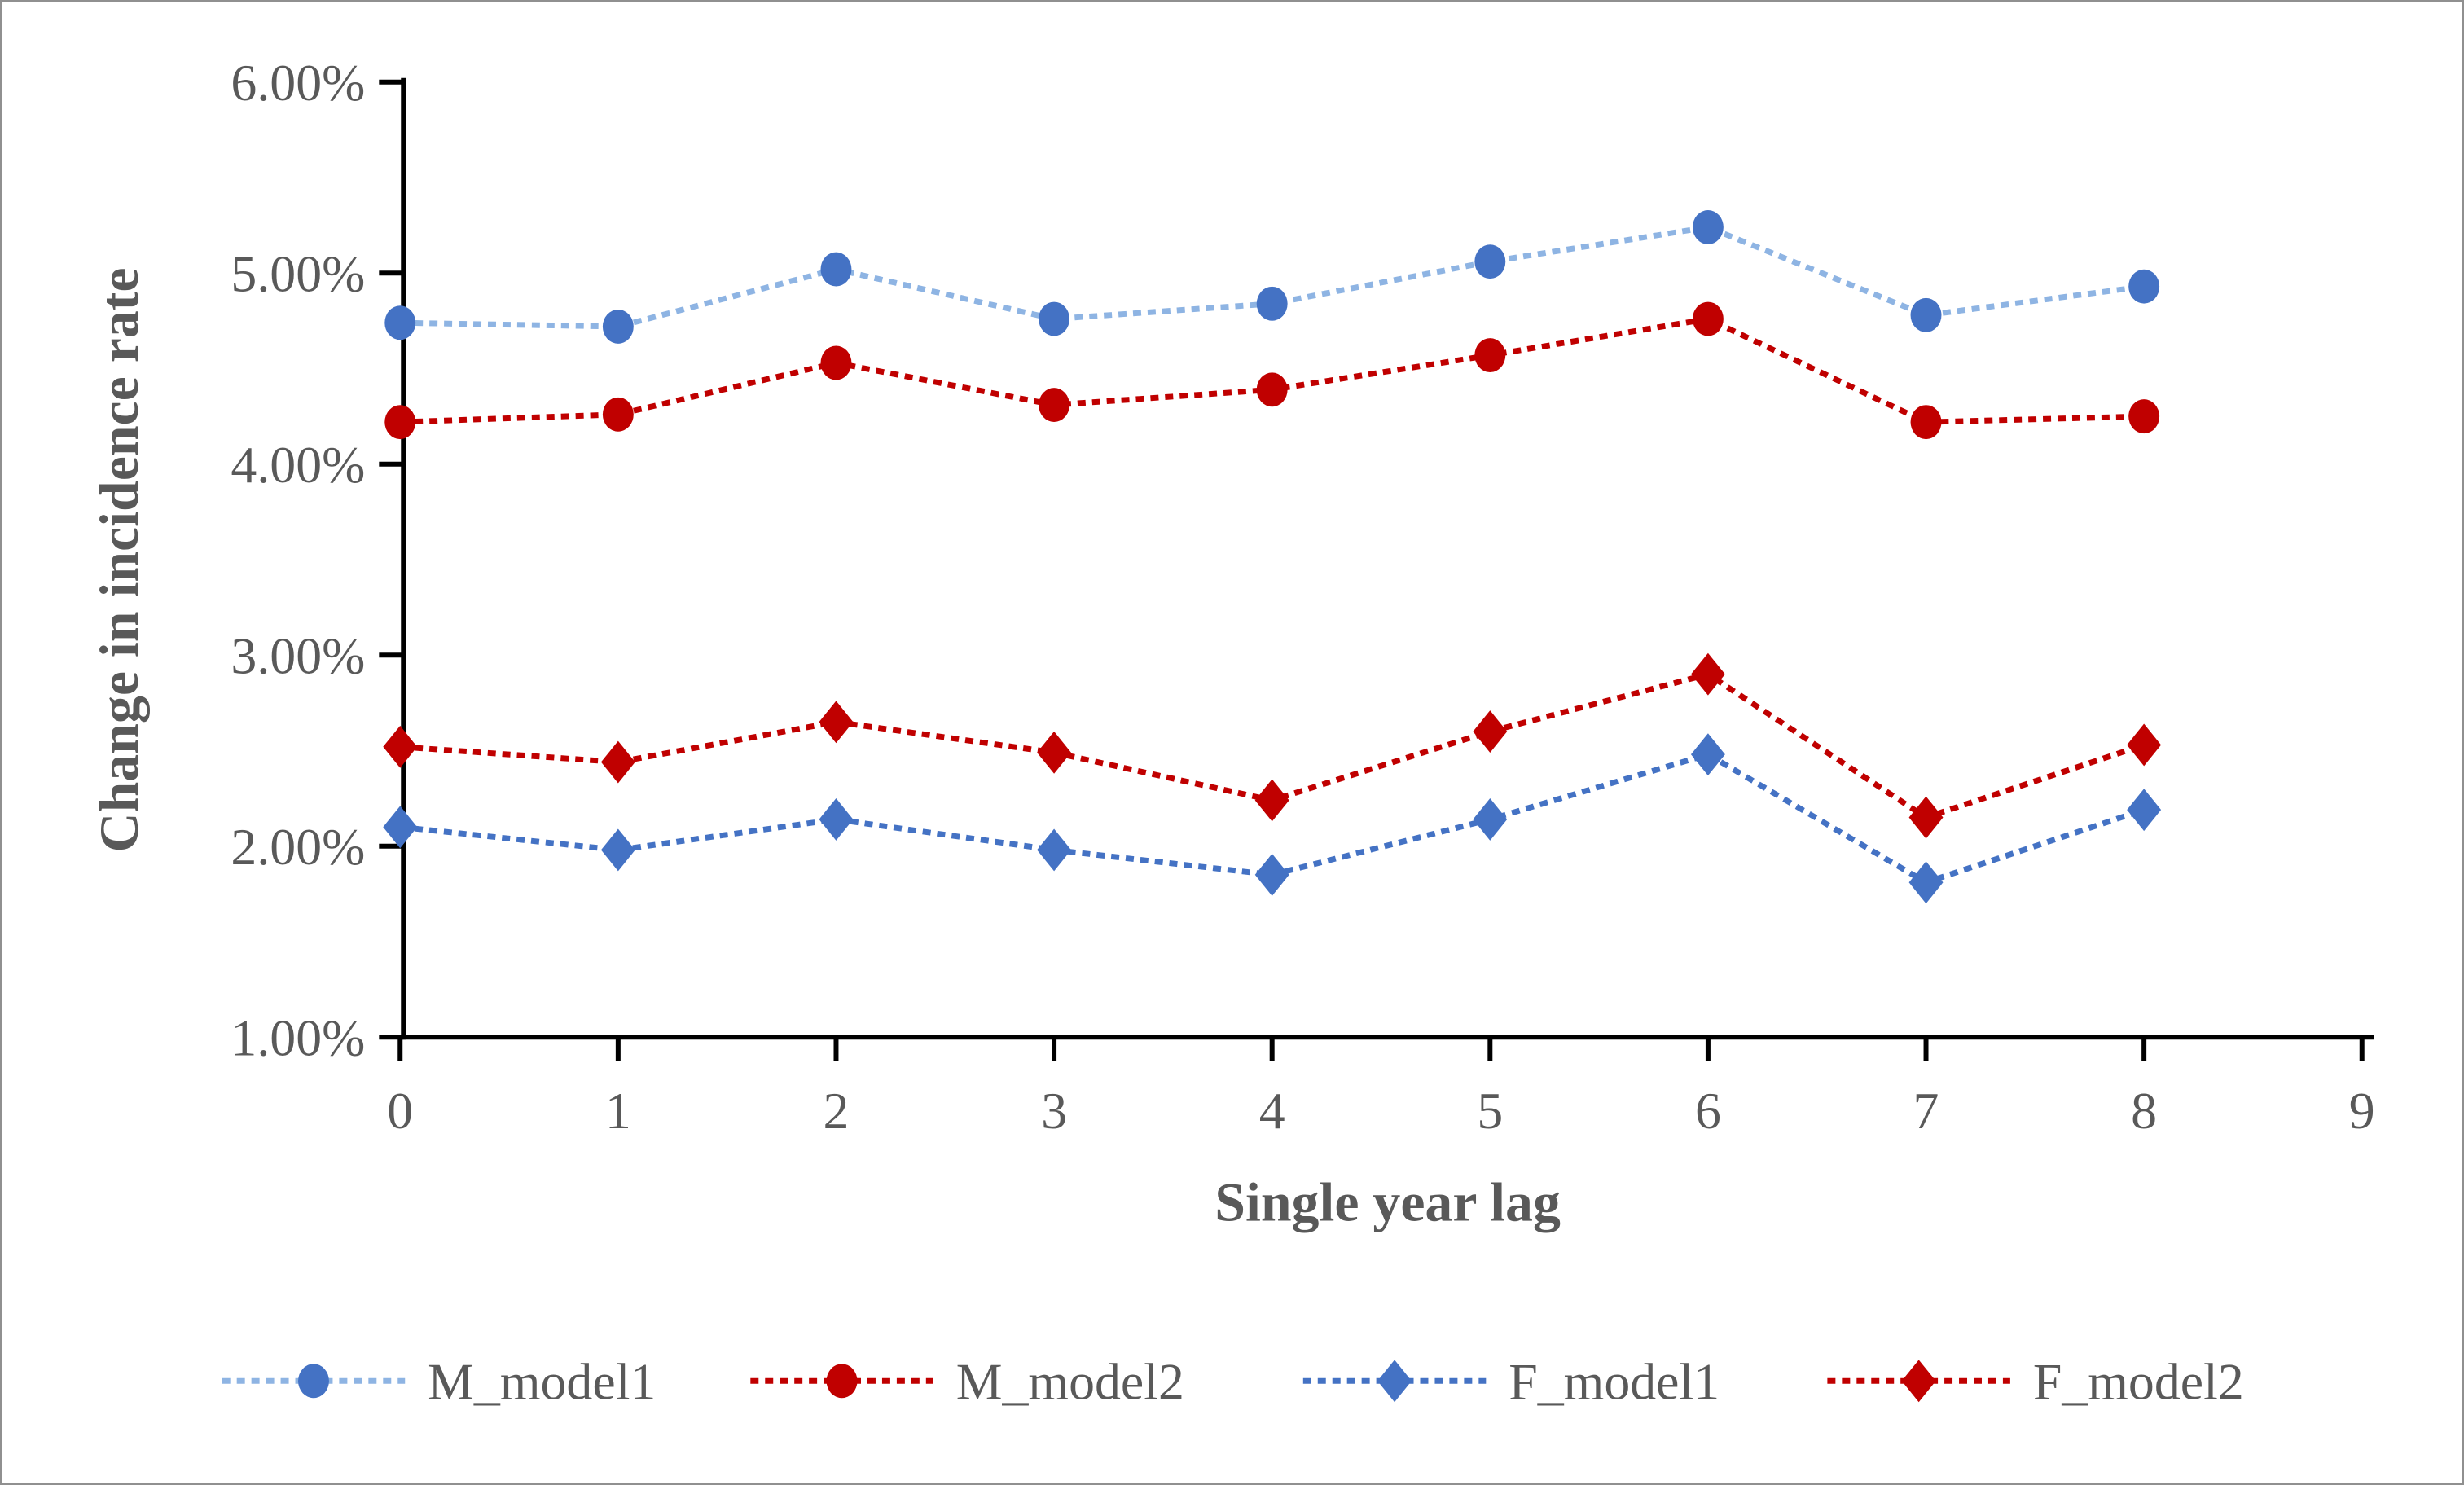  Describe the element at coordinates (1614, 1382) in the screenshot. I see `legend-label-F_model1: F_model1` at that location.